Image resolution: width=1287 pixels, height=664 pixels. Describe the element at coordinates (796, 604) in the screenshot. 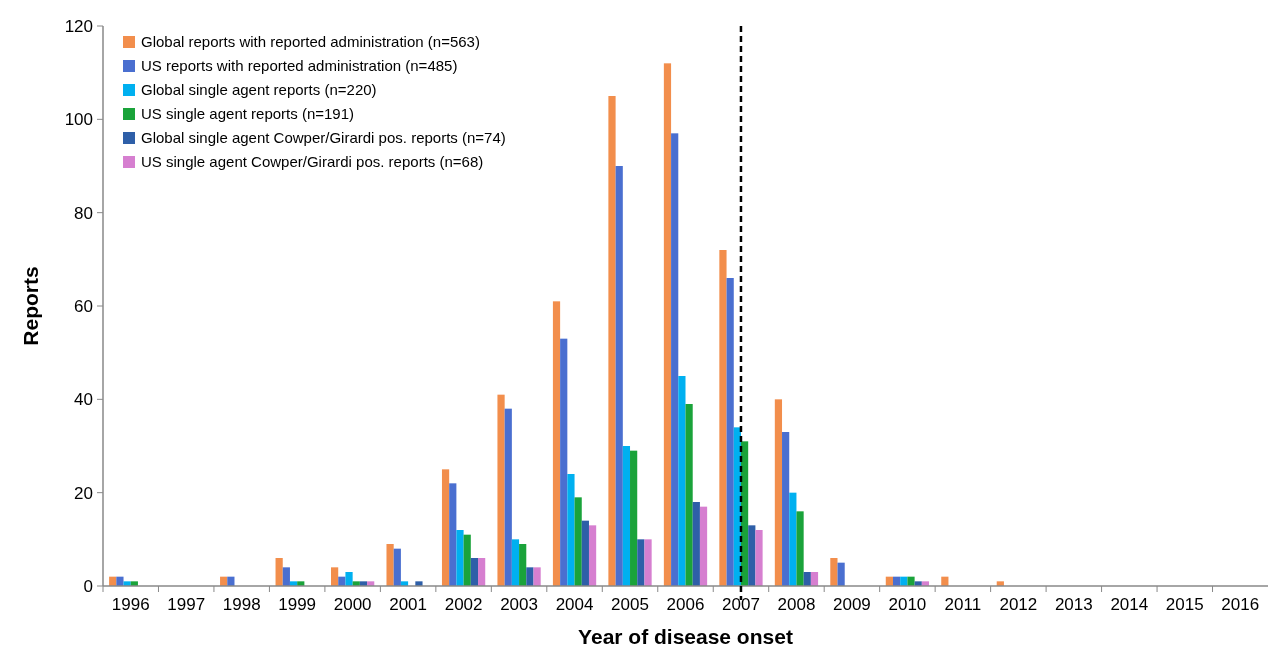

I see `x-tick-label: 2008` at that location.